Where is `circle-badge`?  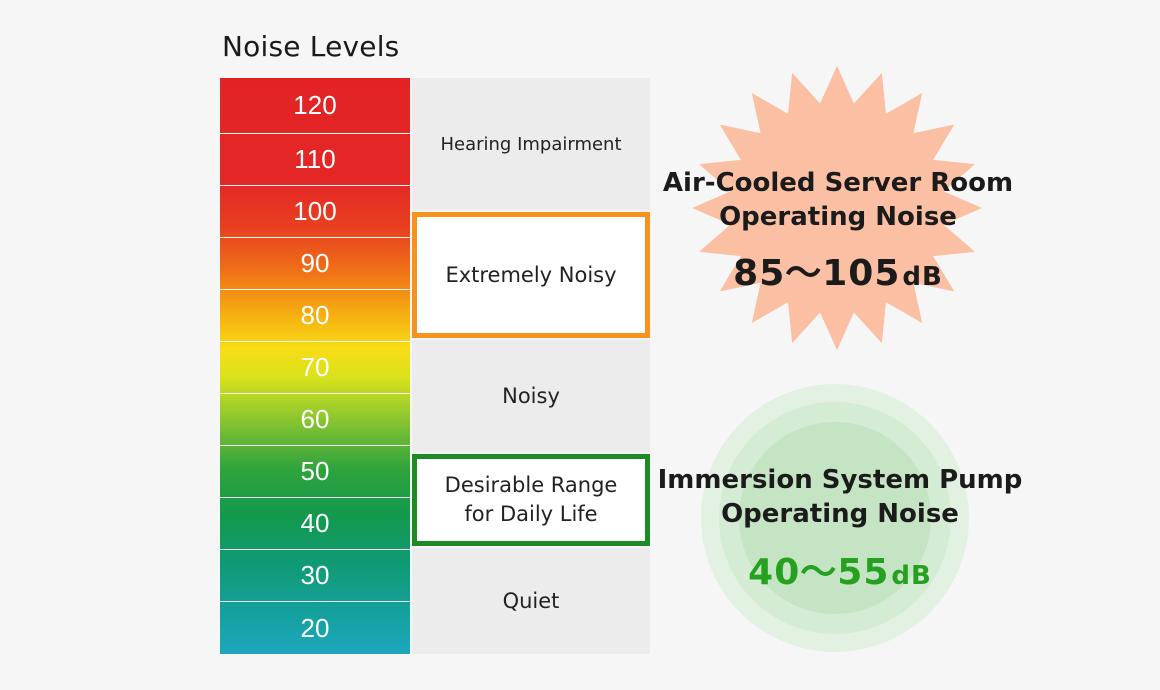 circle-badge is located at coordinates (835, 518).